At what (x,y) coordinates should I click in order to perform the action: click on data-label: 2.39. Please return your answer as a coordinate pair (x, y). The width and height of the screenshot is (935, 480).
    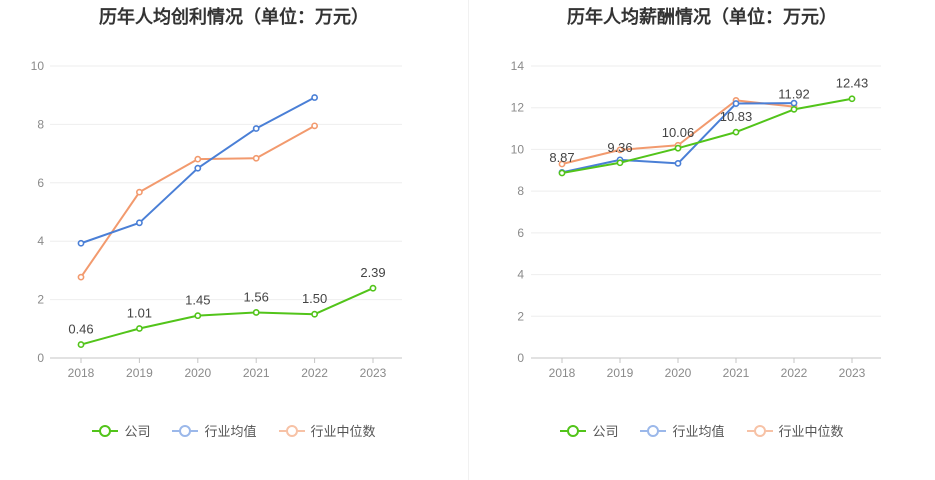
    Looking at the image, I should click on (372, 272).